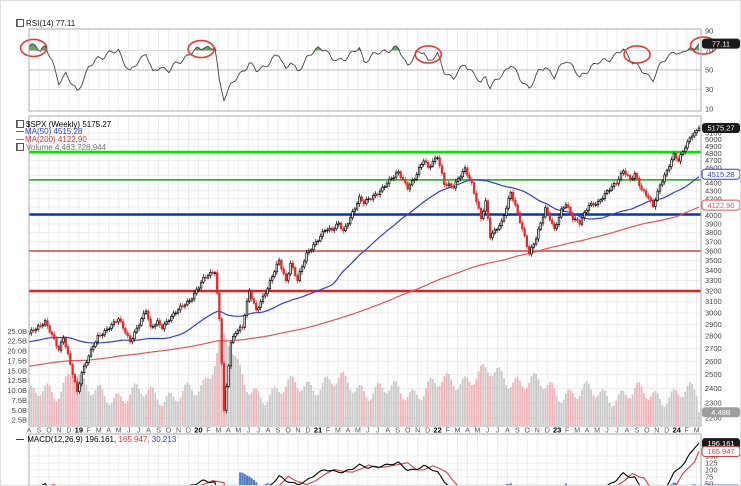 The height and width of the screenshot is (486, 741). Describe the element at coordinates (713, 361) in the screenshot. I see `svg-text: 2600` at that location.